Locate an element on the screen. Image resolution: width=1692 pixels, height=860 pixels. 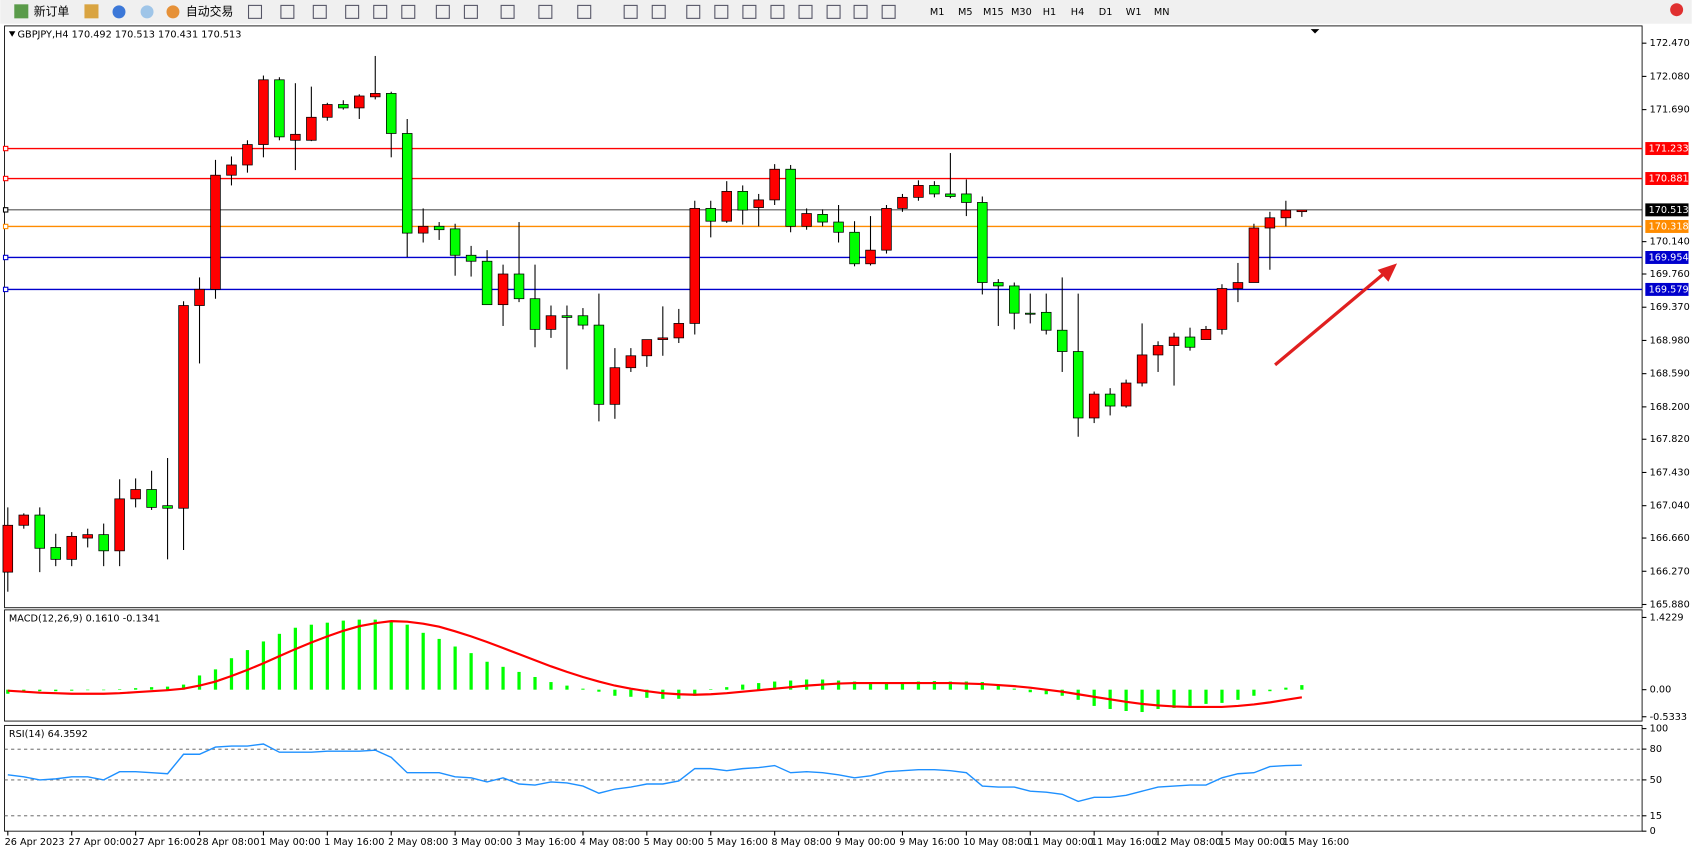
toolbar: 新订单 自动交易 M1 M5 M15 M30 H1 H4 D1 W1 MN is located at coordinates (846, 12).